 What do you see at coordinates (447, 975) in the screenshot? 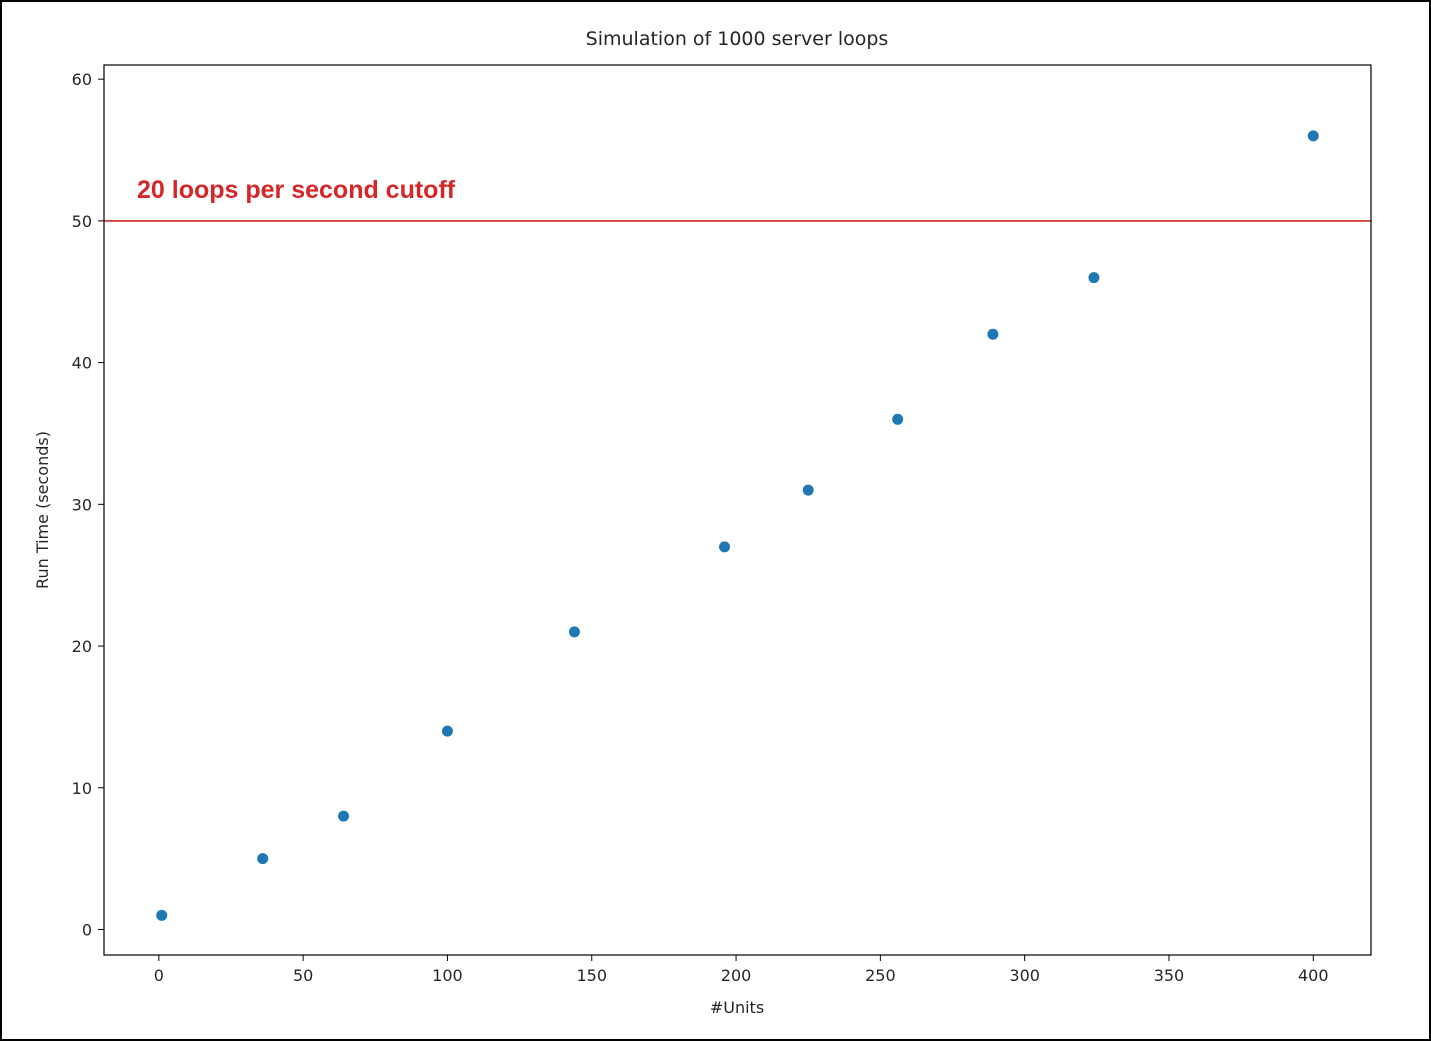
I see `x-tick-label: 100` at bounding box center [447, 975].